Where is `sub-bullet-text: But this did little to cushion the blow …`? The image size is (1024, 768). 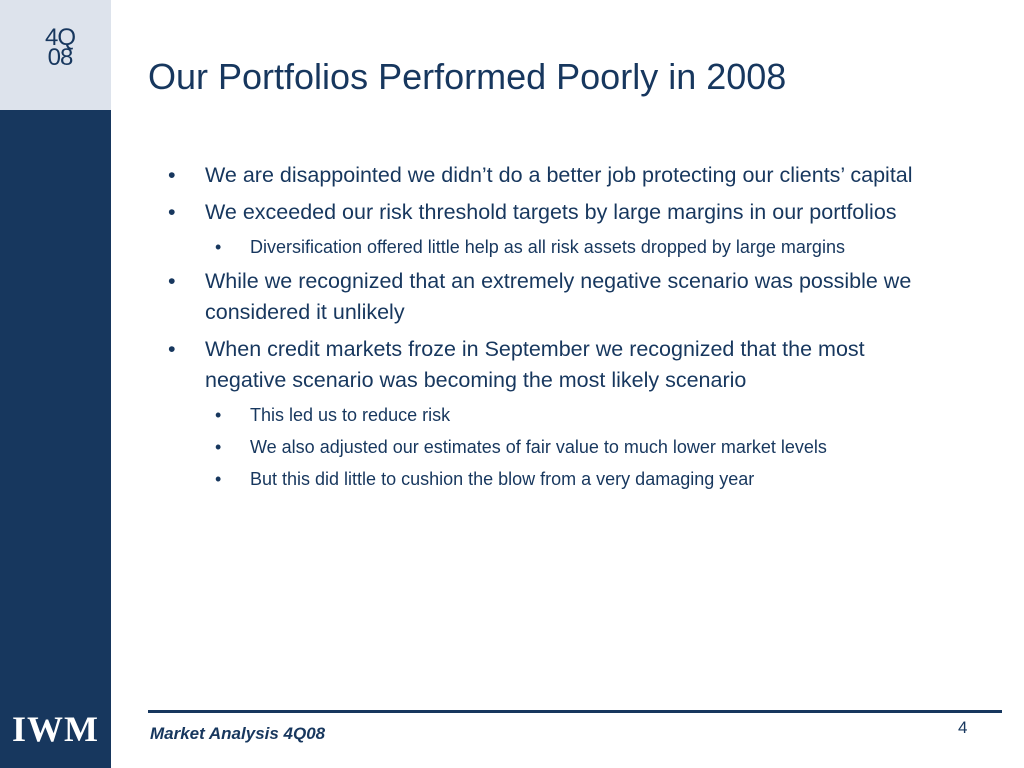 sub-bullet-text: But this did little to cushion the blow … is located at coordinates (502, 479).